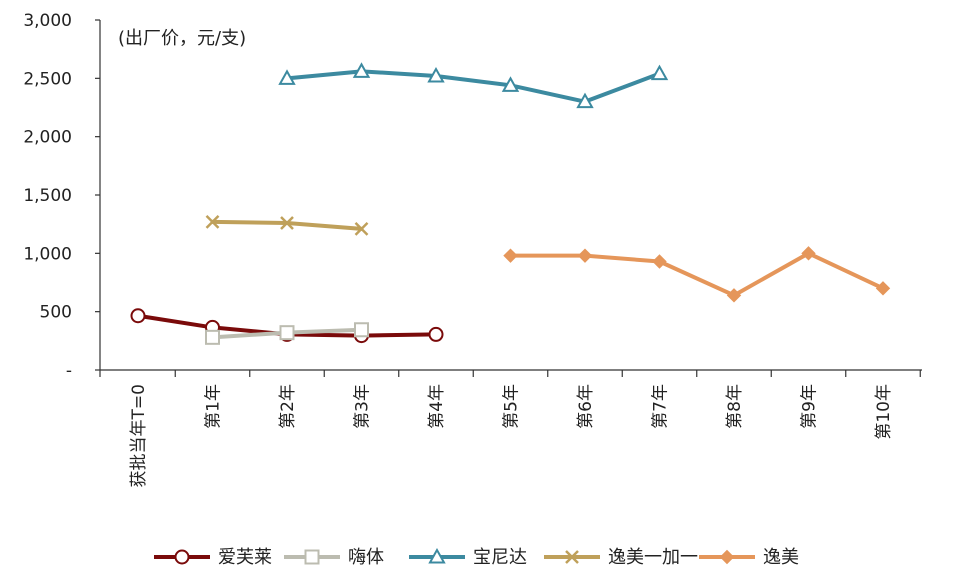  I want to click on x-tick-label: 第2年, so click(288, 406).